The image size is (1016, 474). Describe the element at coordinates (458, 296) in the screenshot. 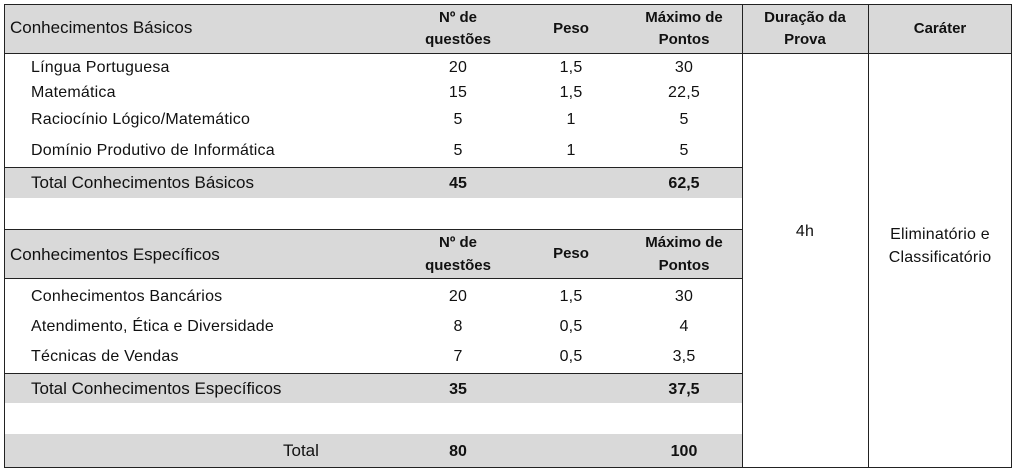

I see `specific-row-questions: 20` at that location.